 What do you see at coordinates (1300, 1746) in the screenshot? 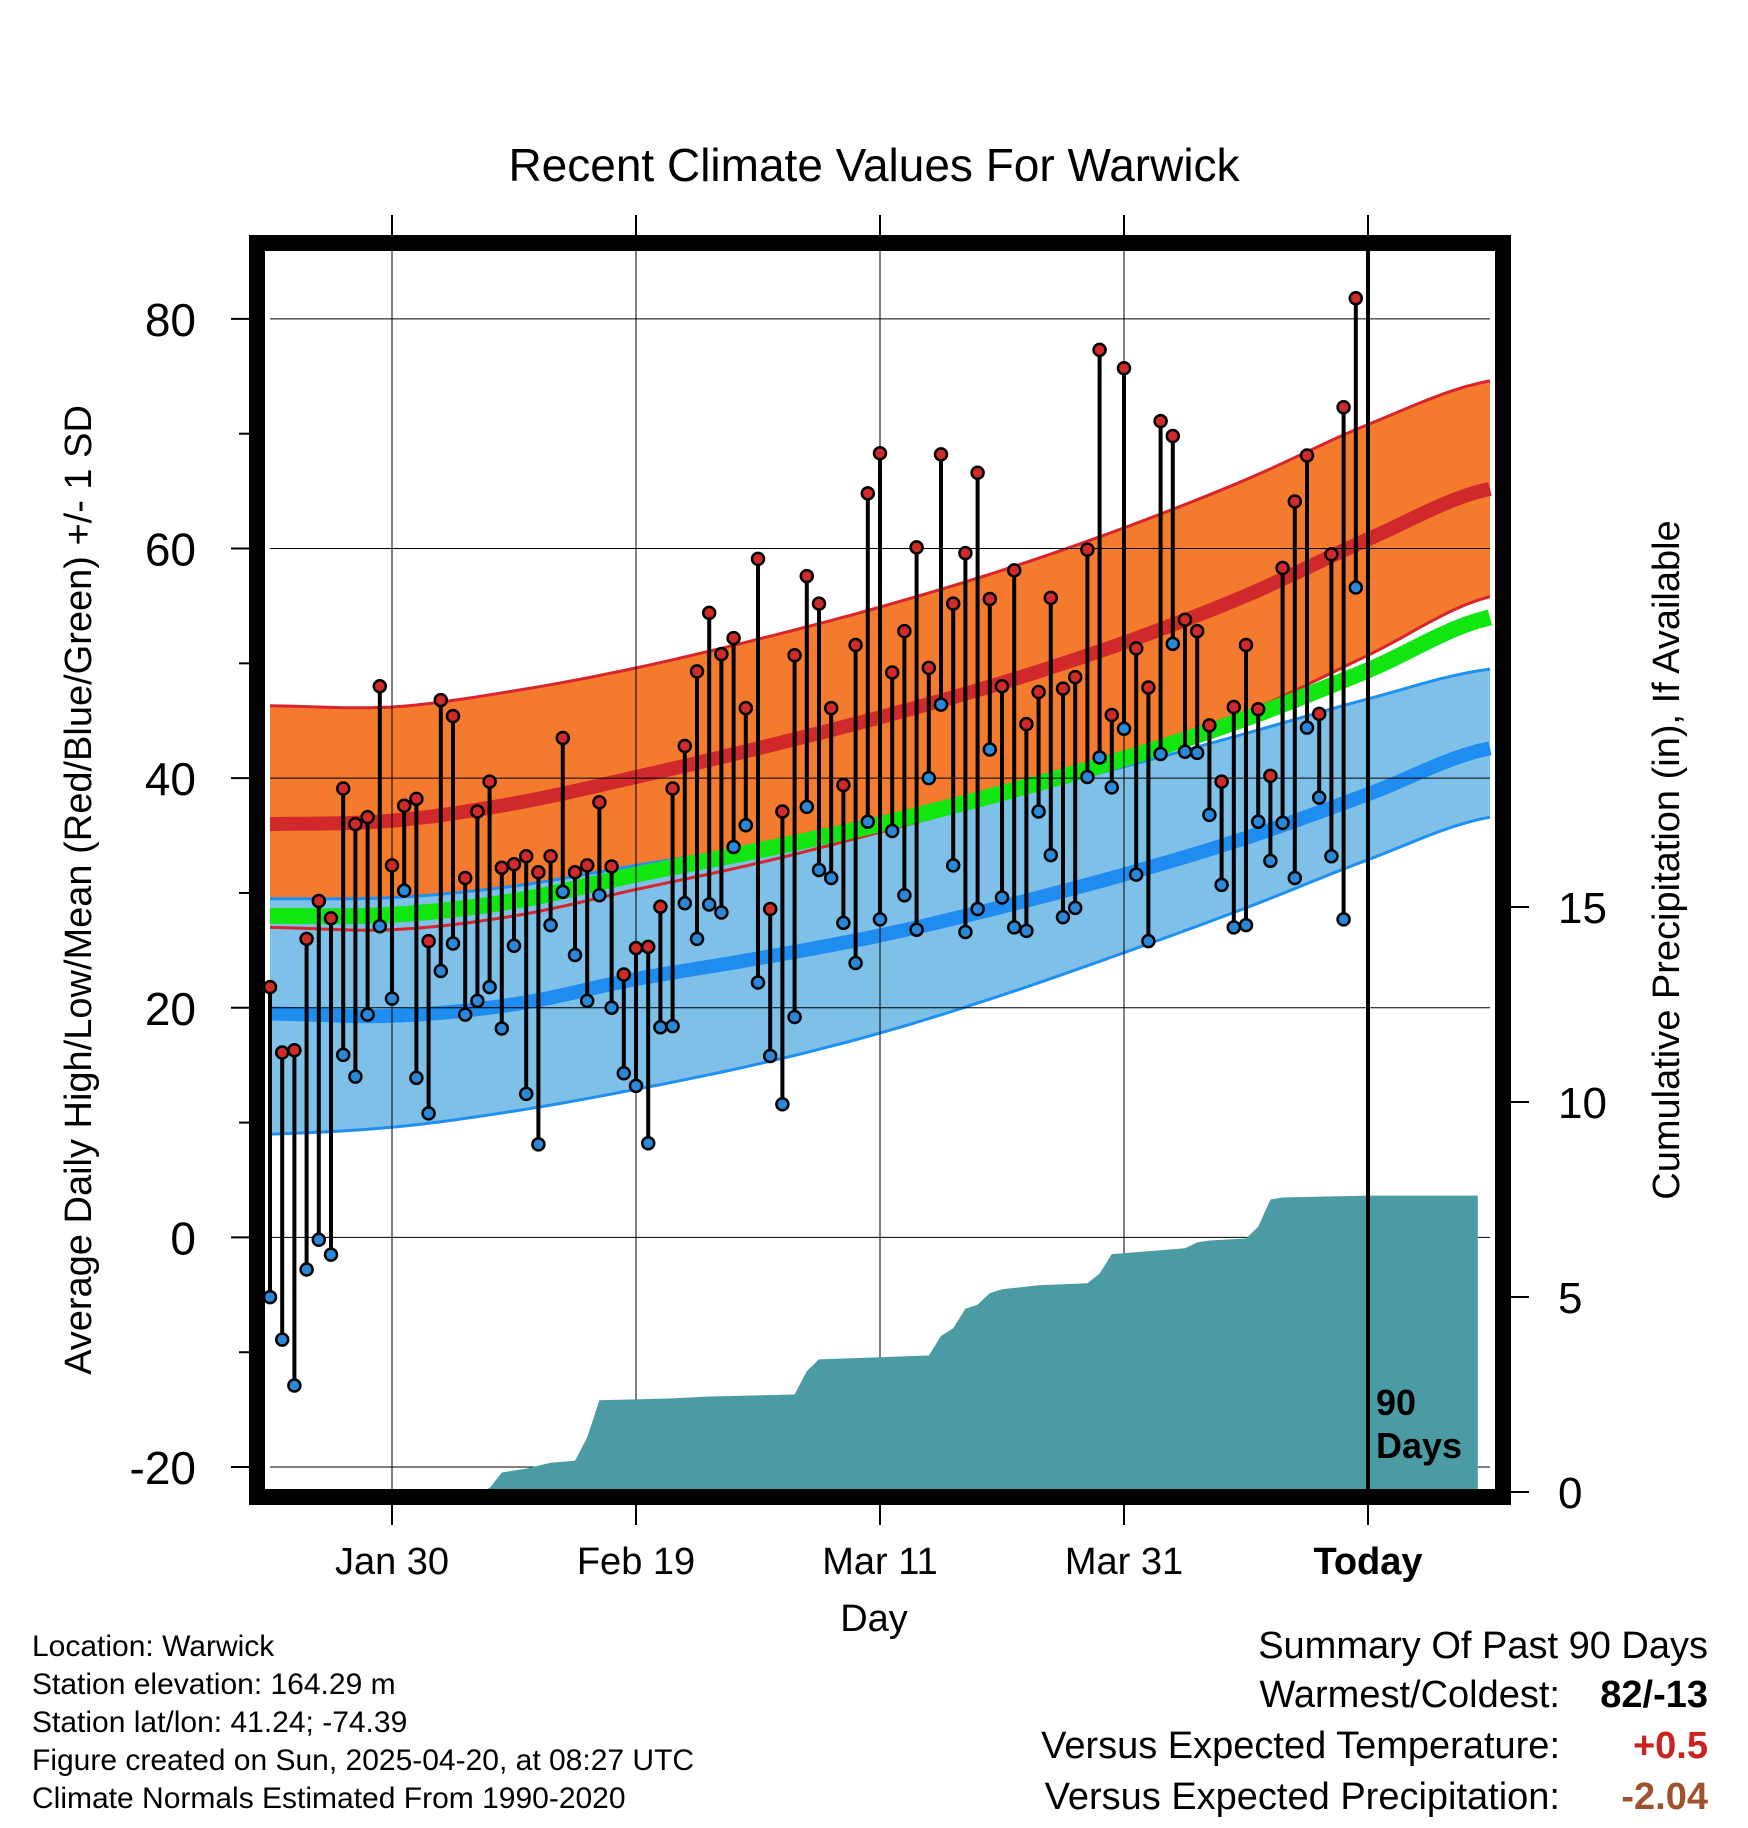
I see `temp-label: Versus Expected Temperature:` at bounding box center [1300, 1746].